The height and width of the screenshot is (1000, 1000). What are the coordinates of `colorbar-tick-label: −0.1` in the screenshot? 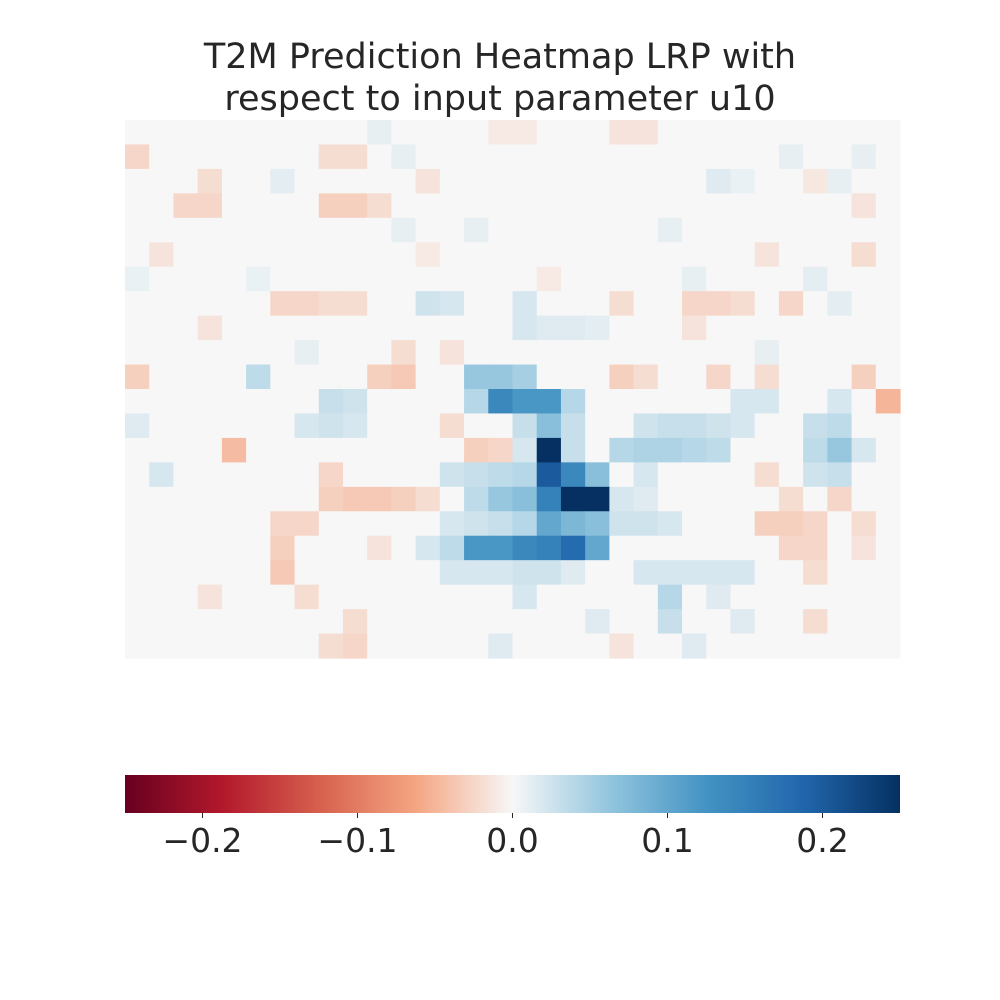 It's located at (357, 840).